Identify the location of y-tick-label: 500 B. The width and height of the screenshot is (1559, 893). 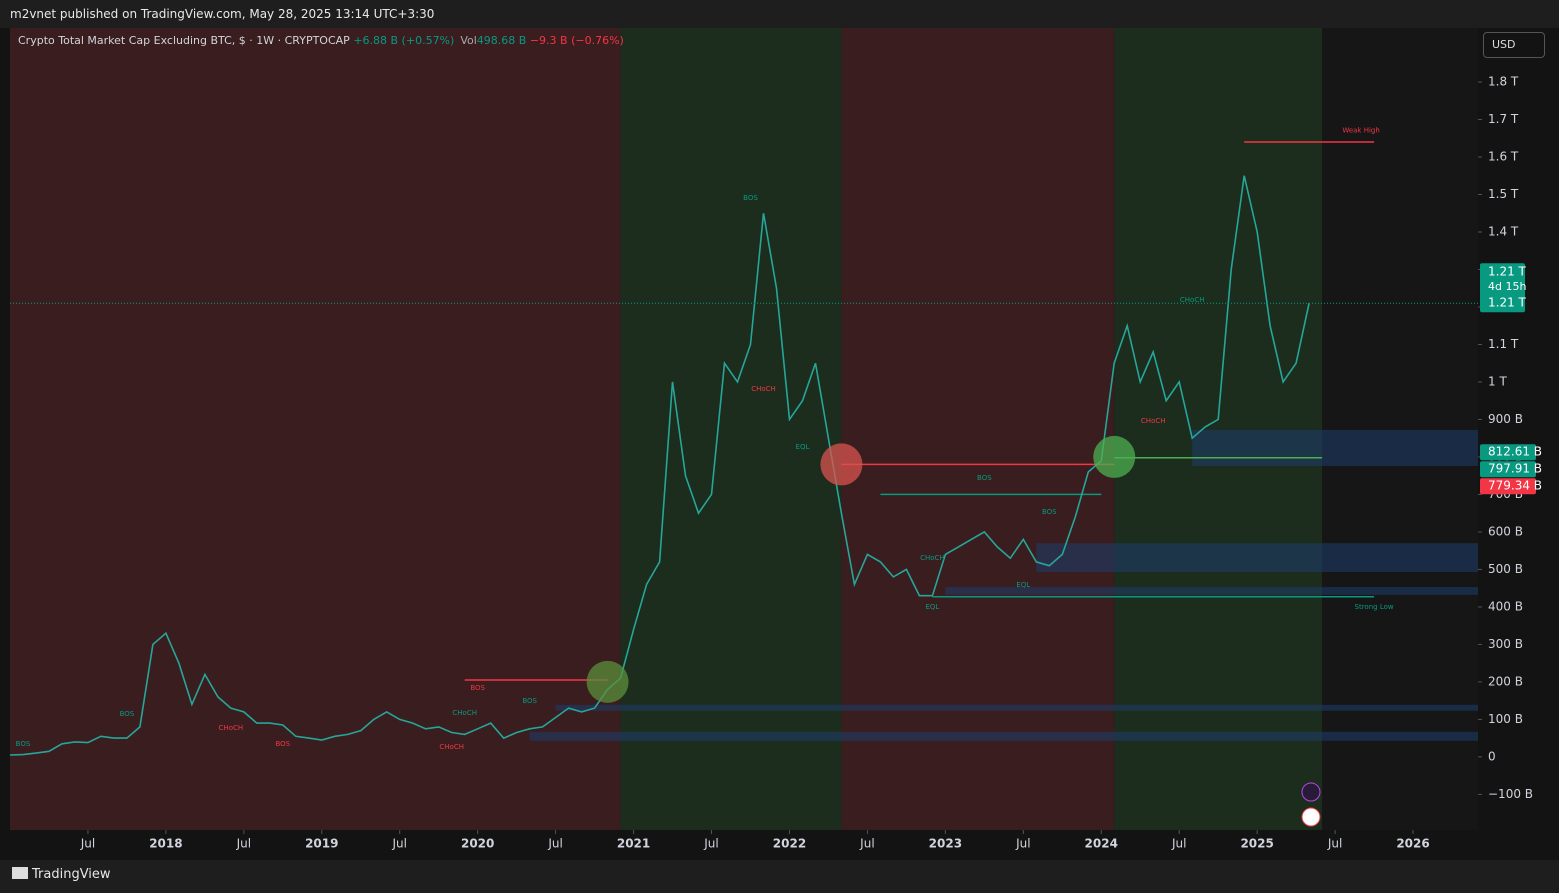
(1505, 569).